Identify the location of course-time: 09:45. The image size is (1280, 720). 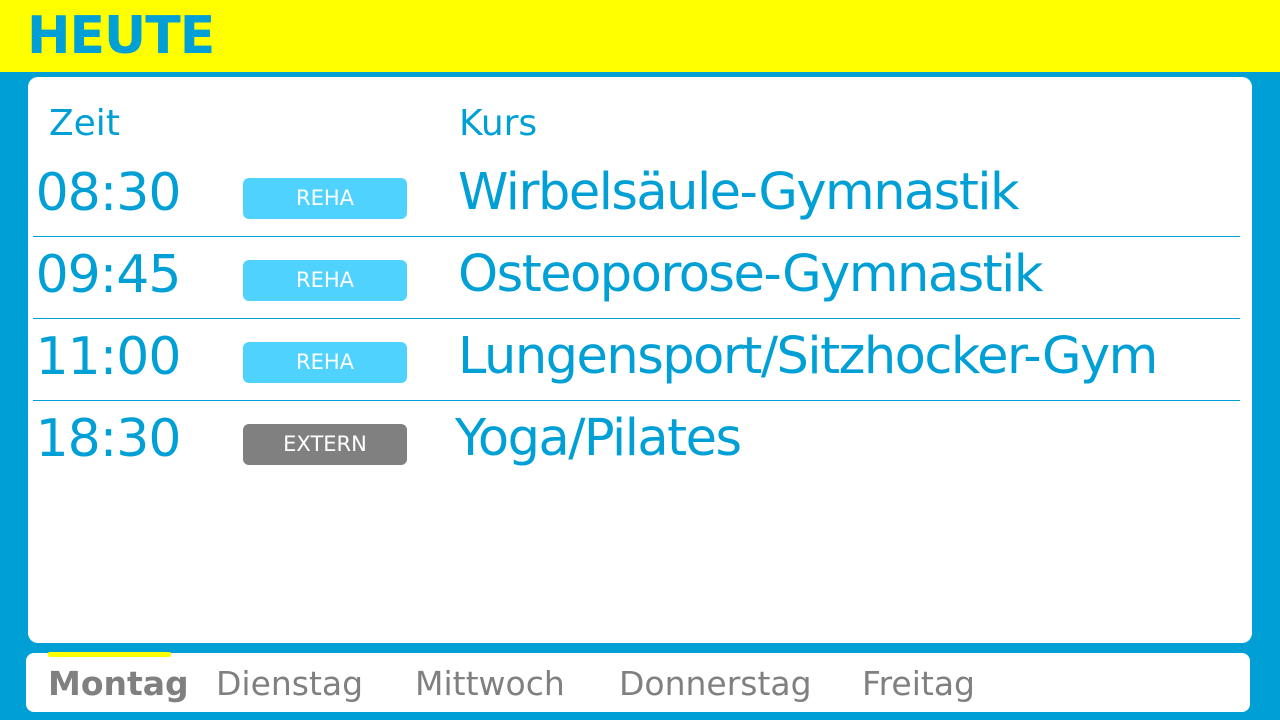
(108, 275).